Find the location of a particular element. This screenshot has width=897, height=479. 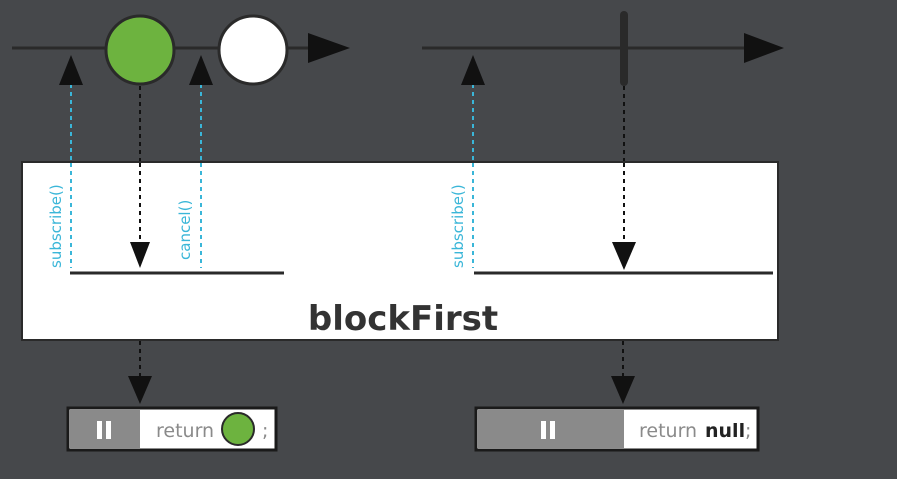

left-source-timeline is located at coordinates (181, 48).